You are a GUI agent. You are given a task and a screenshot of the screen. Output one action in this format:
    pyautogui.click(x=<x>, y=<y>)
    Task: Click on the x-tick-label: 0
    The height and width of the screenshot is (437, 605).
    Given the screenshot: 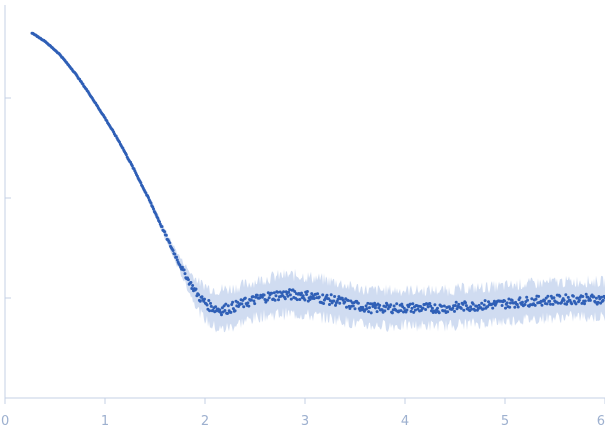 What is the action you would take?
    pyautogui.click(x=5, y=421)
    